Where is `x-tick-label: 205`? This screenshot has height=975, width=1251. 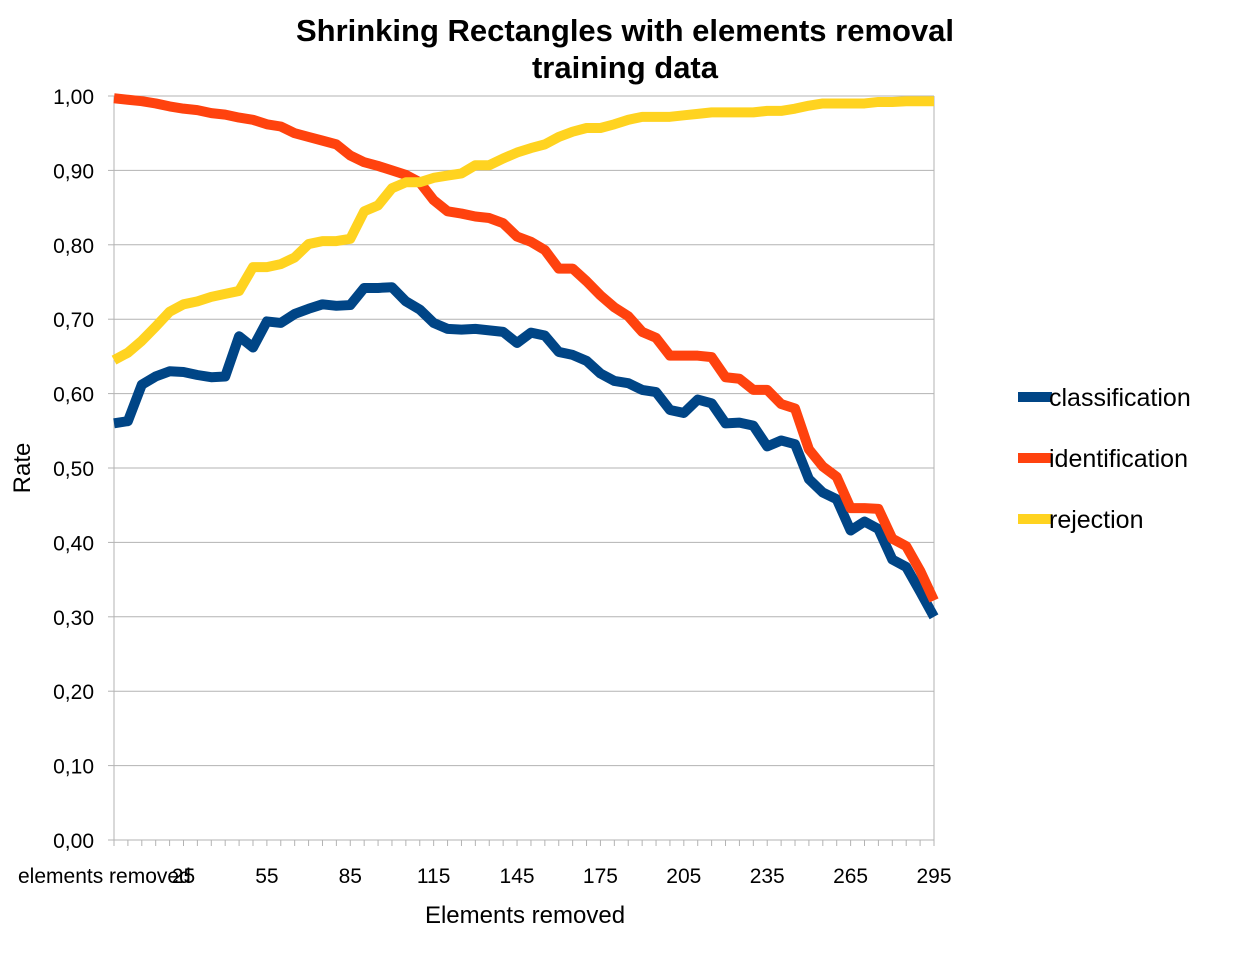
x-tick-label: 205 is located at coordinates (683, 876).